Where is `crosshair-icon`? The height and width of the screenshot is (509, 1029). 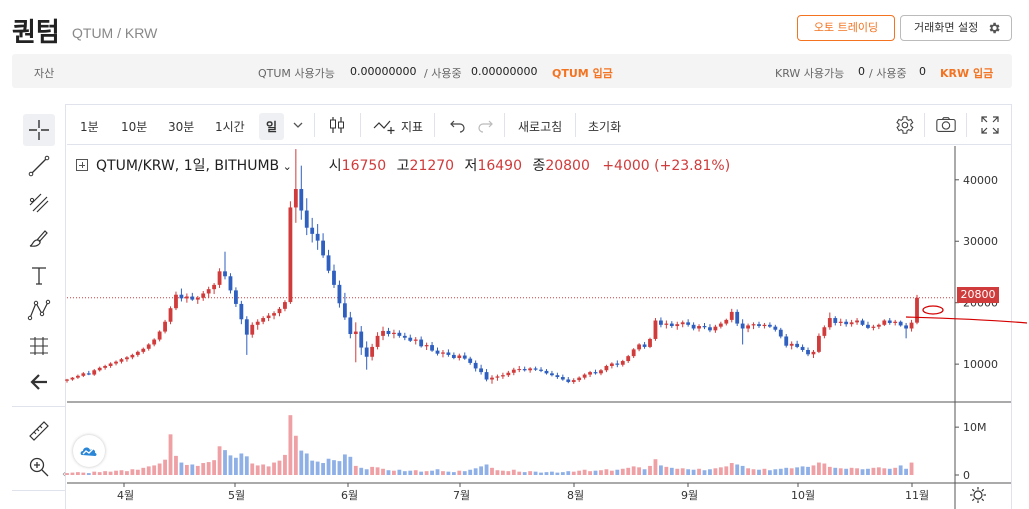
crosshair-icon is located at coordinates (39, 130).